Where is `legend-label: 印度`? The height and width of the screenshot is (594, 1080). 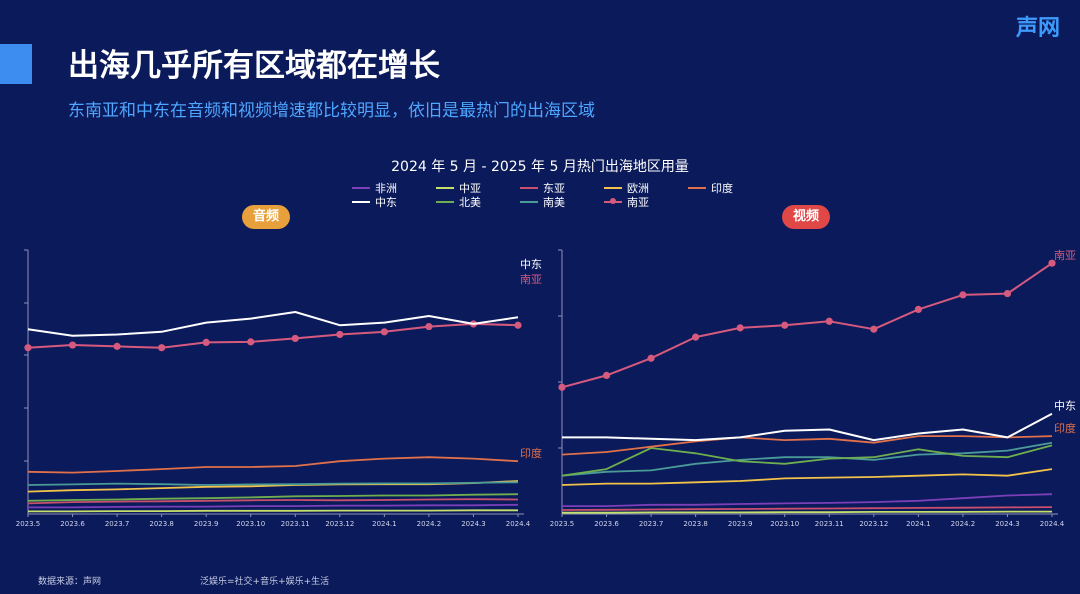
legend-label: 印度 is located at coordinates (722, 188).